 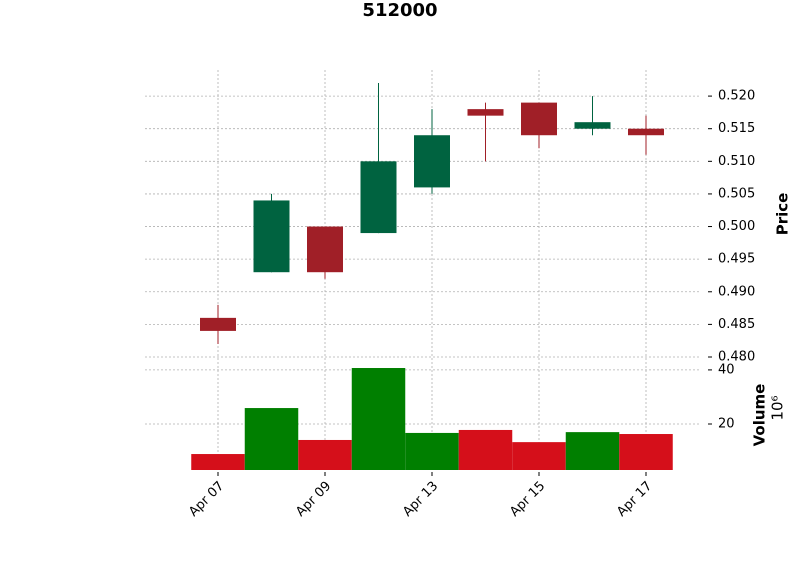 I want to click on chart-title: 512000, so click(x=399, y=10).